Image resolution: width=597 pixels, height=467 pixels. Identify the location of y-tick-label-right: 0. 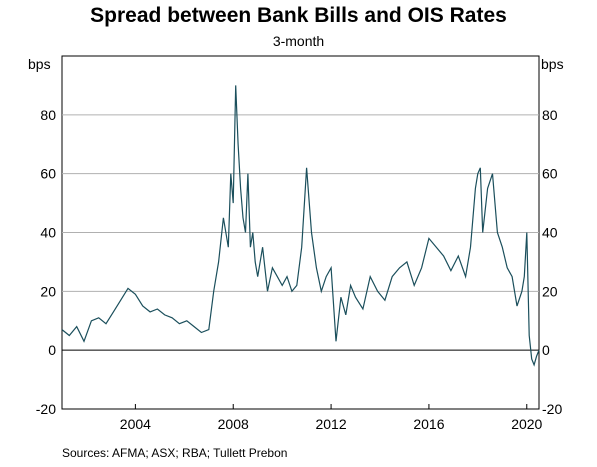
(546, 350).